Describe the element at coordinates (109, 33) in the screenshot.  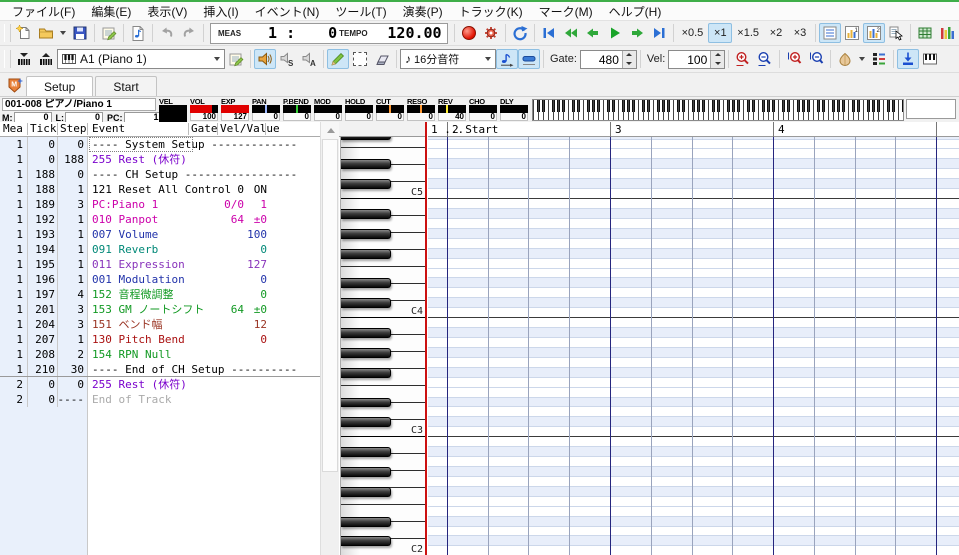
I see `smf-settings-button` at that location.